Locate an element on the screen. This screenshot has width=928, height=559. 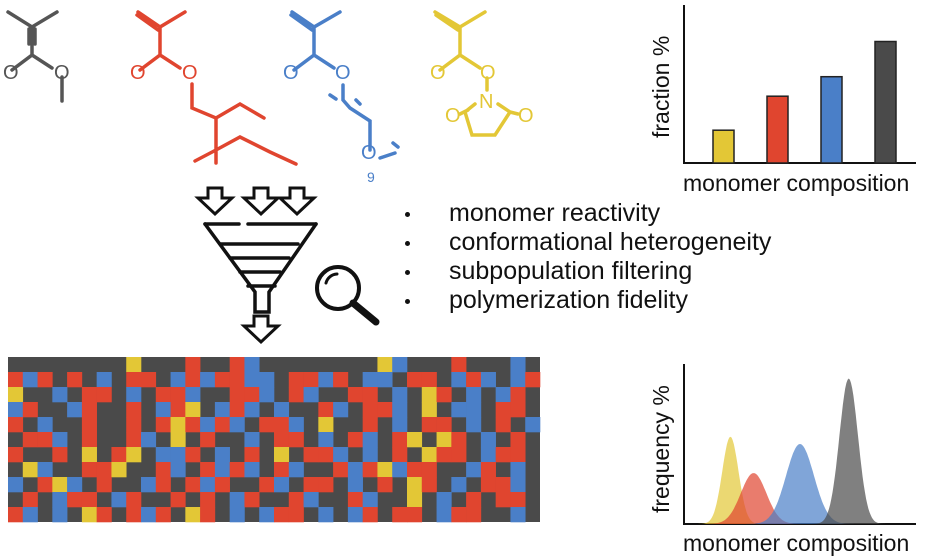
funnel-icon is located at coordinates (260, 268).